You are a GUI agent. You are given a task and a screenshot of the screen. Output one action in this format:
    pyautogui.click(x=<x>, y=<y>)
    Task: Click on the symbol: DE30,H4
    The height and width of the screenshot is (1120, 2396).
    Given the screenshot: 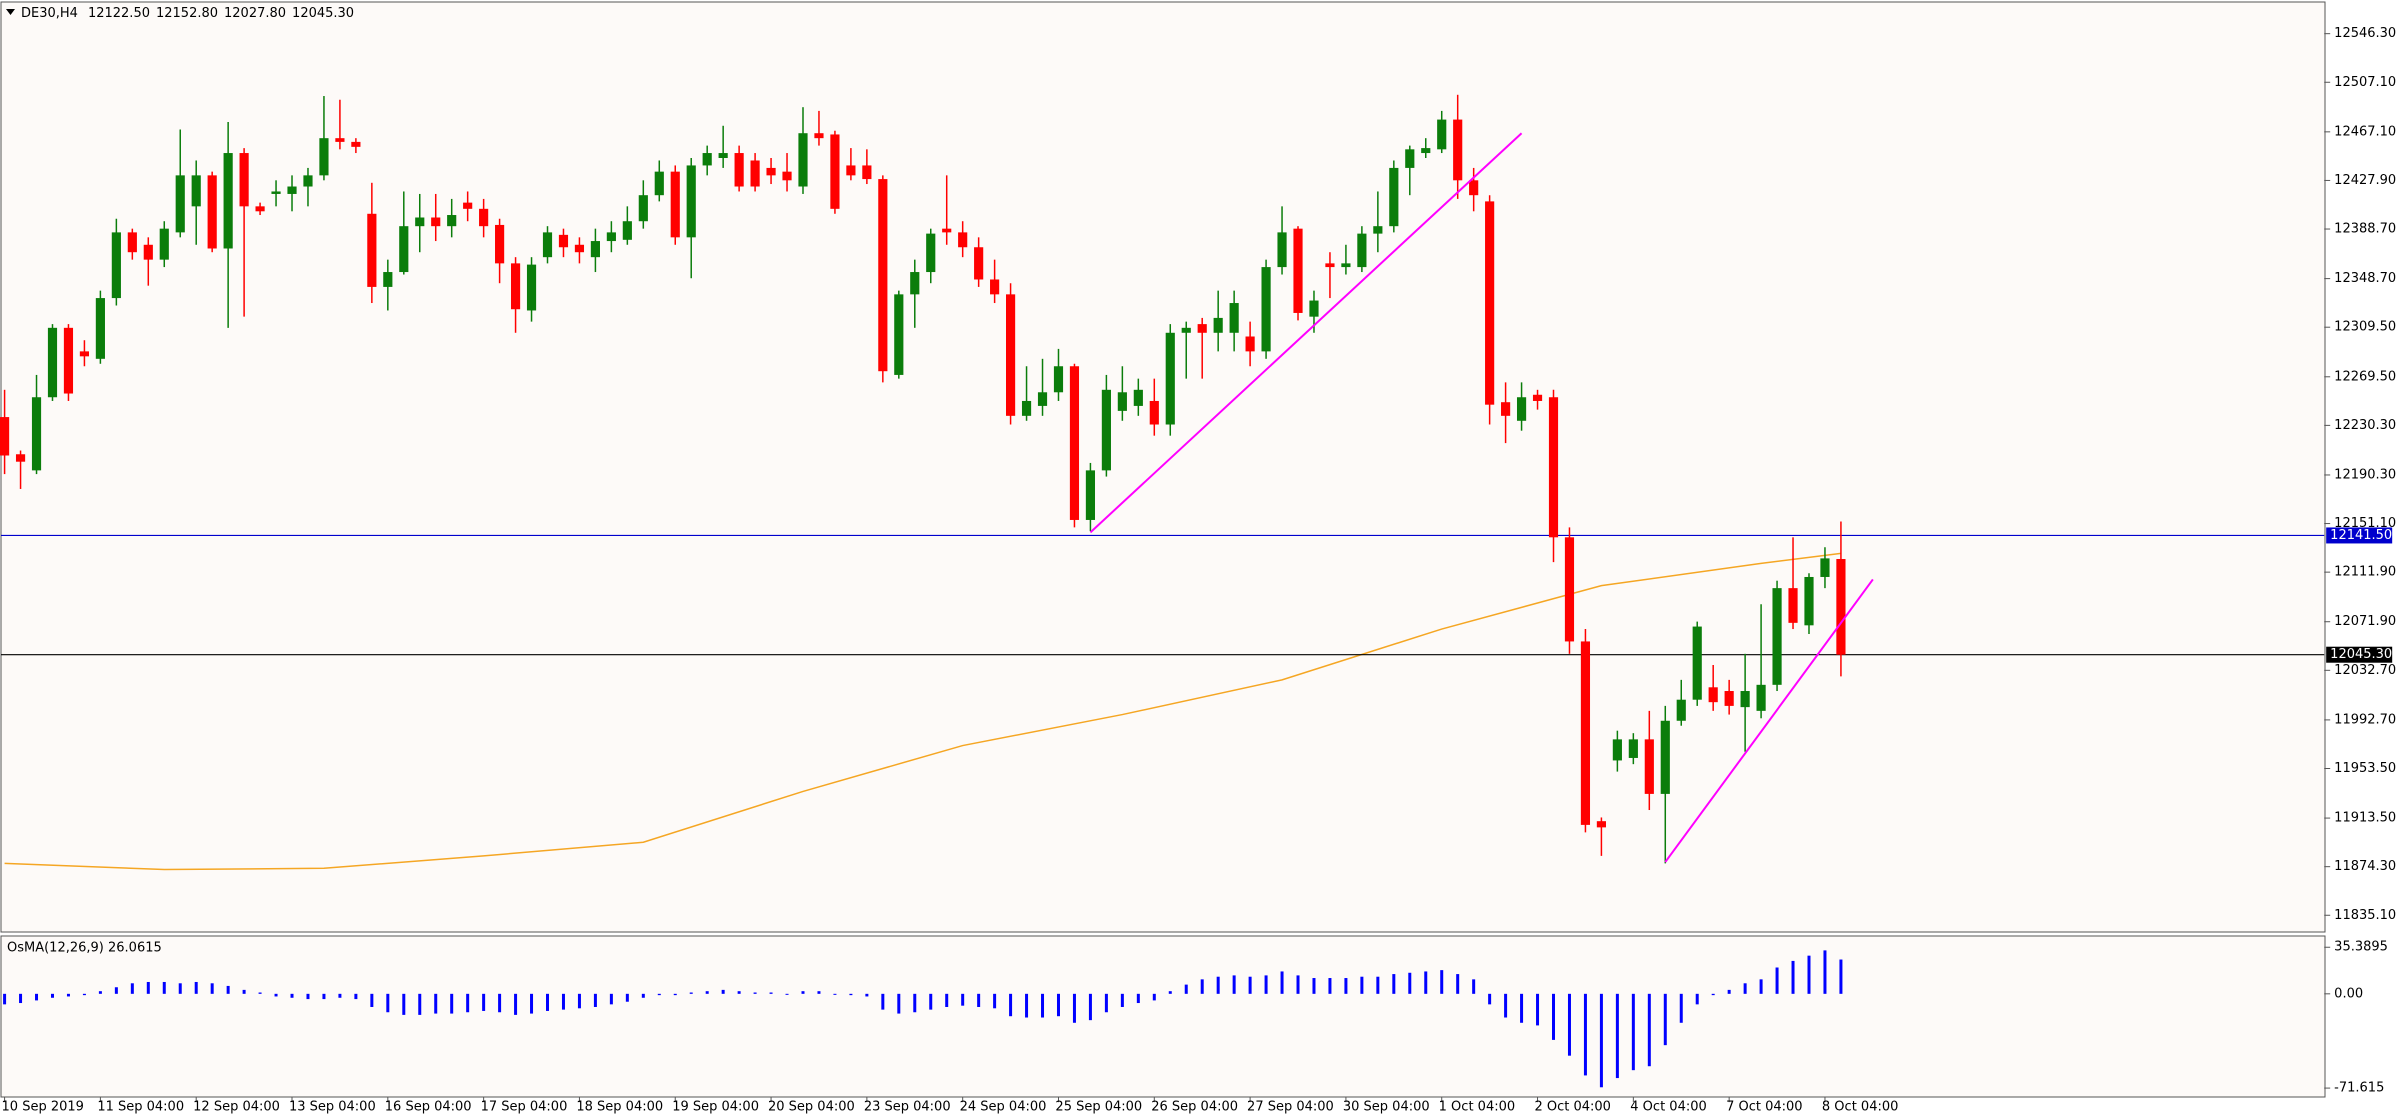 What is the action you would take?
    pyautogui.click(x=49, y=13)
    